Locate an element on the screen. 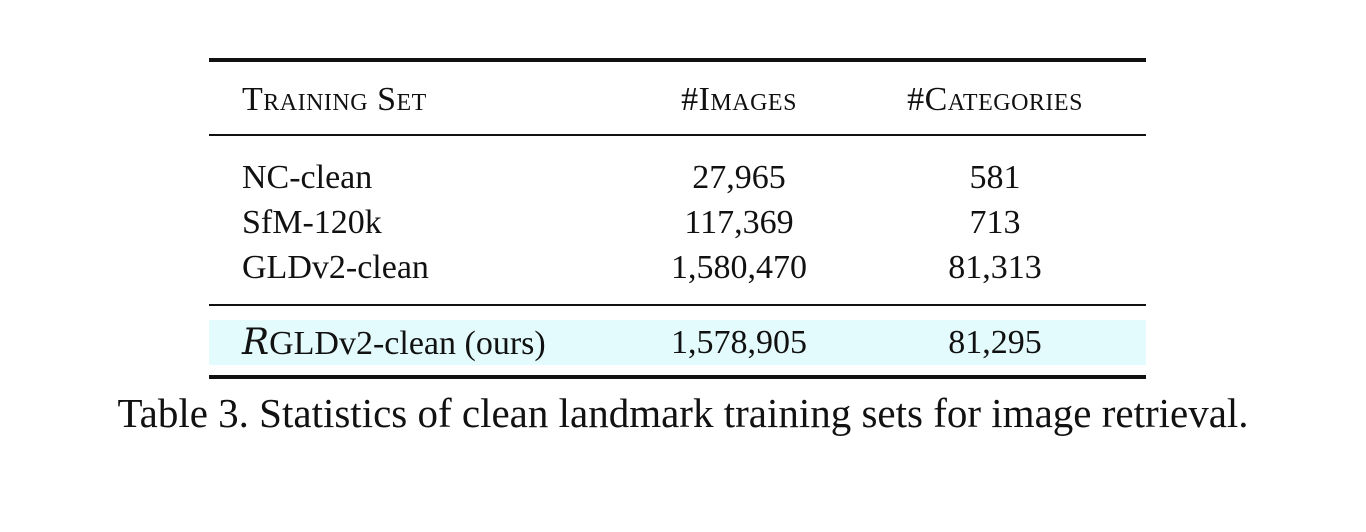 This screenshot has width=1366, height=532. highlighted-table-row: RGLDv2-clean (ours) 1,578,905 81,295 is located at coordinates (677, 342).